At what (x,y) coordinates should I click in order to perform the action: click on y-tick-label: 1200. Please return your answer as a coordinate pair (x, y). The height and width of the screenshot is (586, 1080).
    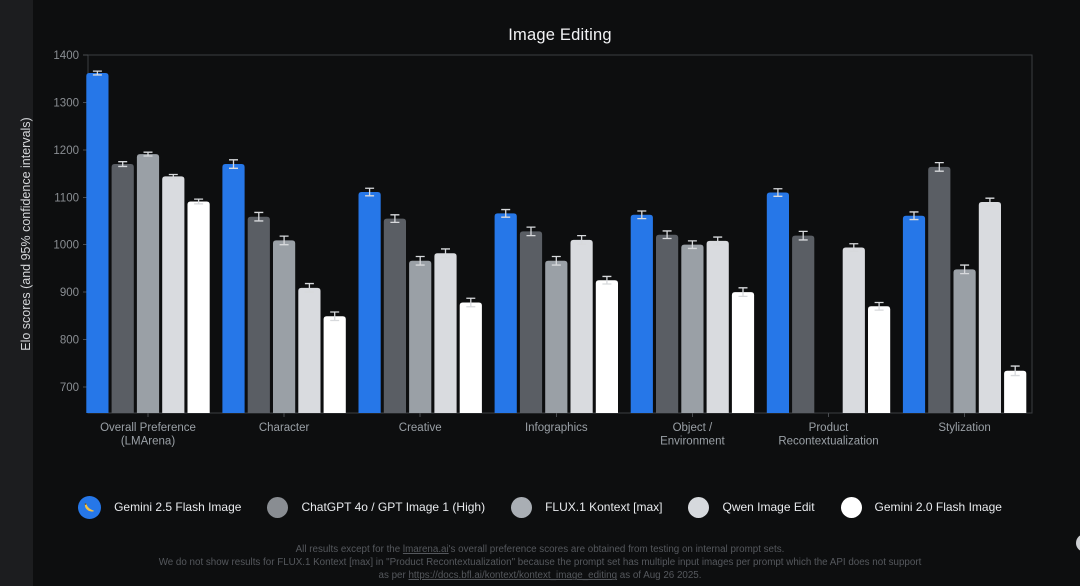
    Looking at the image, I should click on (66, 151).